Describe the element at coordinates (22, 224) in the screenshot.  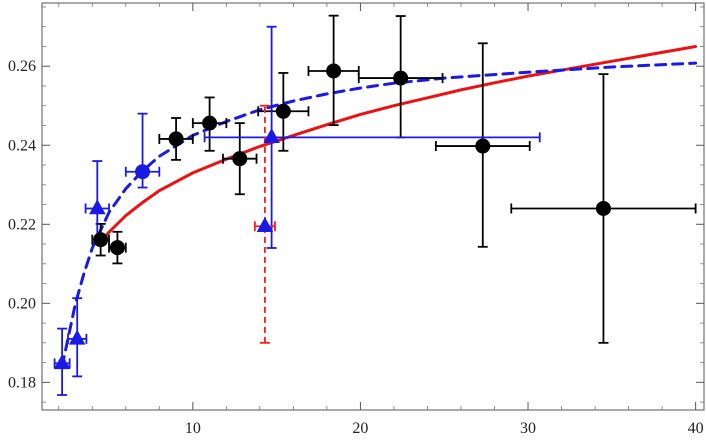
I see `y-tick-label: 0.22` at that location.